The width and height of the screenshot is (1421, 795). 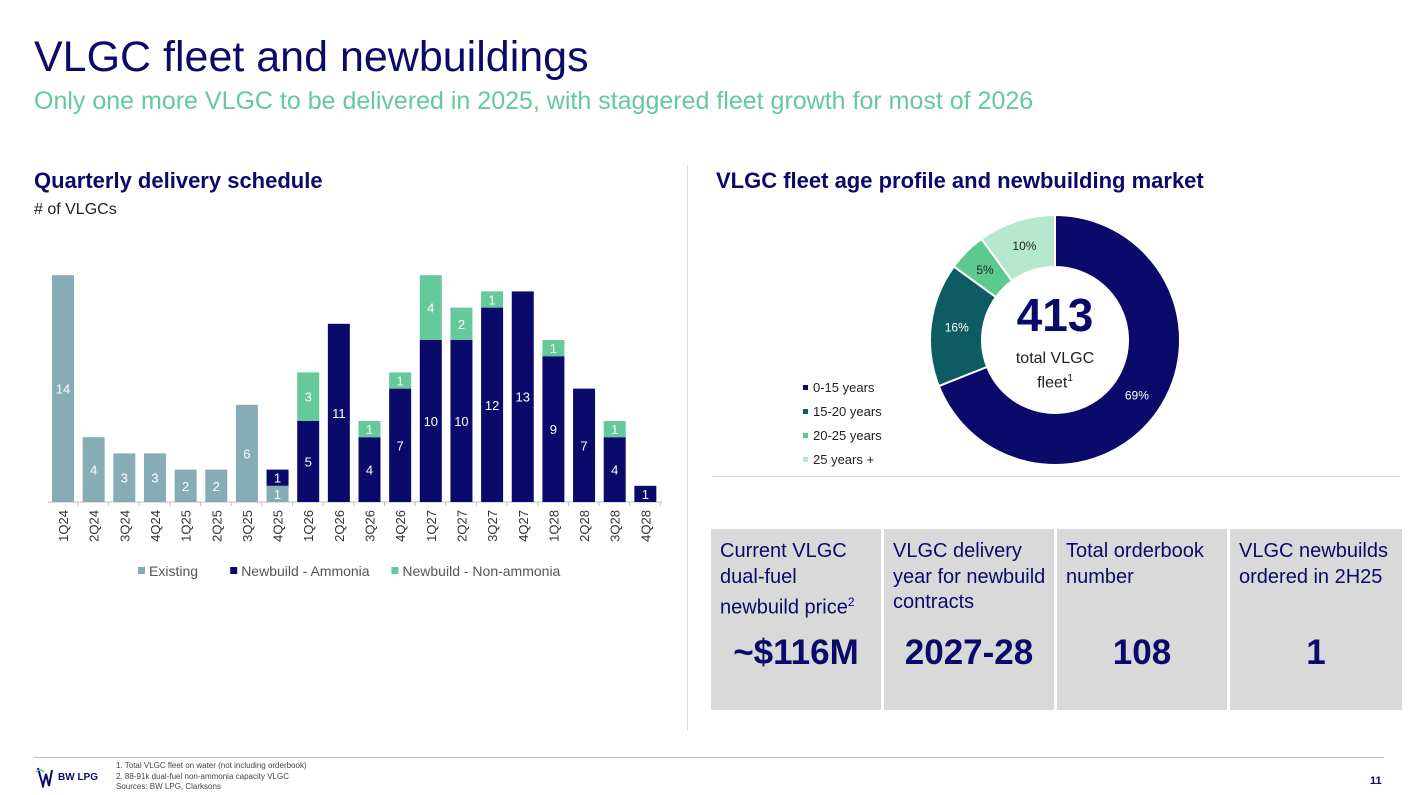 I want to click on x-tick-label: 1Q28, so click(x=553, y=526).